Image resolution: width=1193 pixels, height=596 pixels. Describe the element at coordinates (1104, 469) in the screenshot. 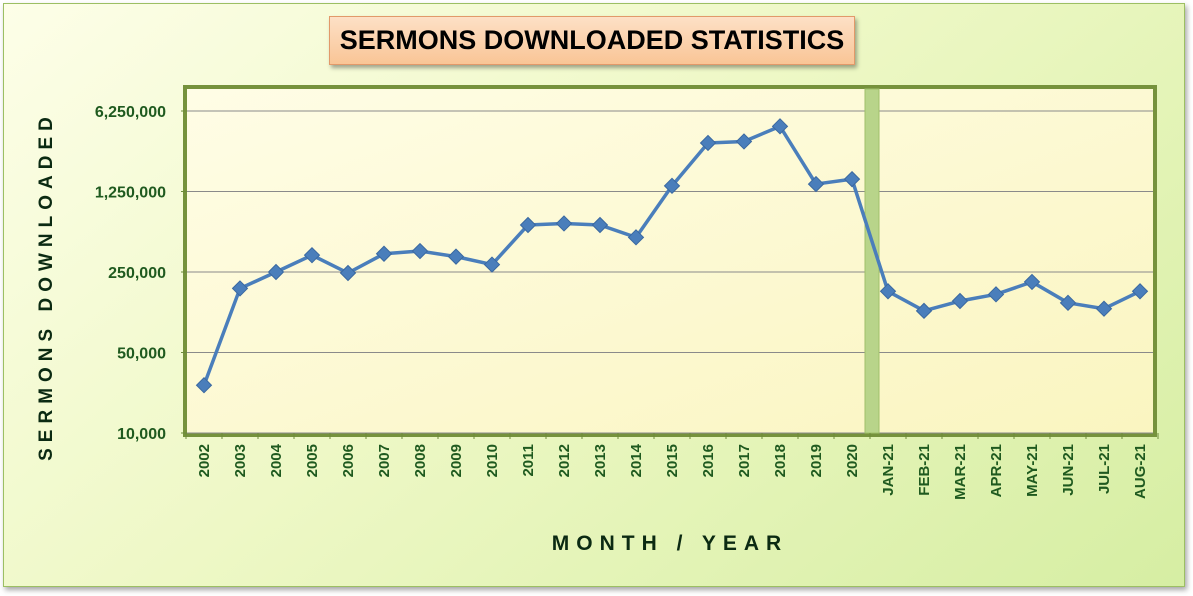

I see `x-tick-label: JUL-21` at that location.